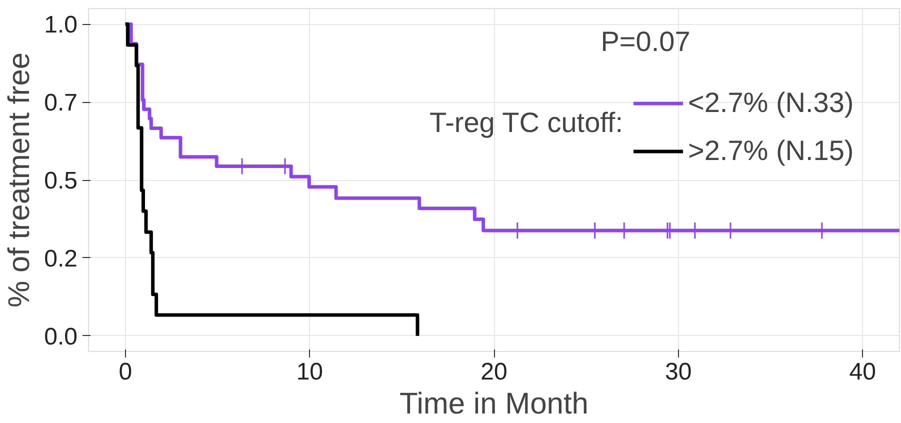  Describe the element at coordinates (645, 41) in the screenshot. I see `annotation: P=0.07` at that location.